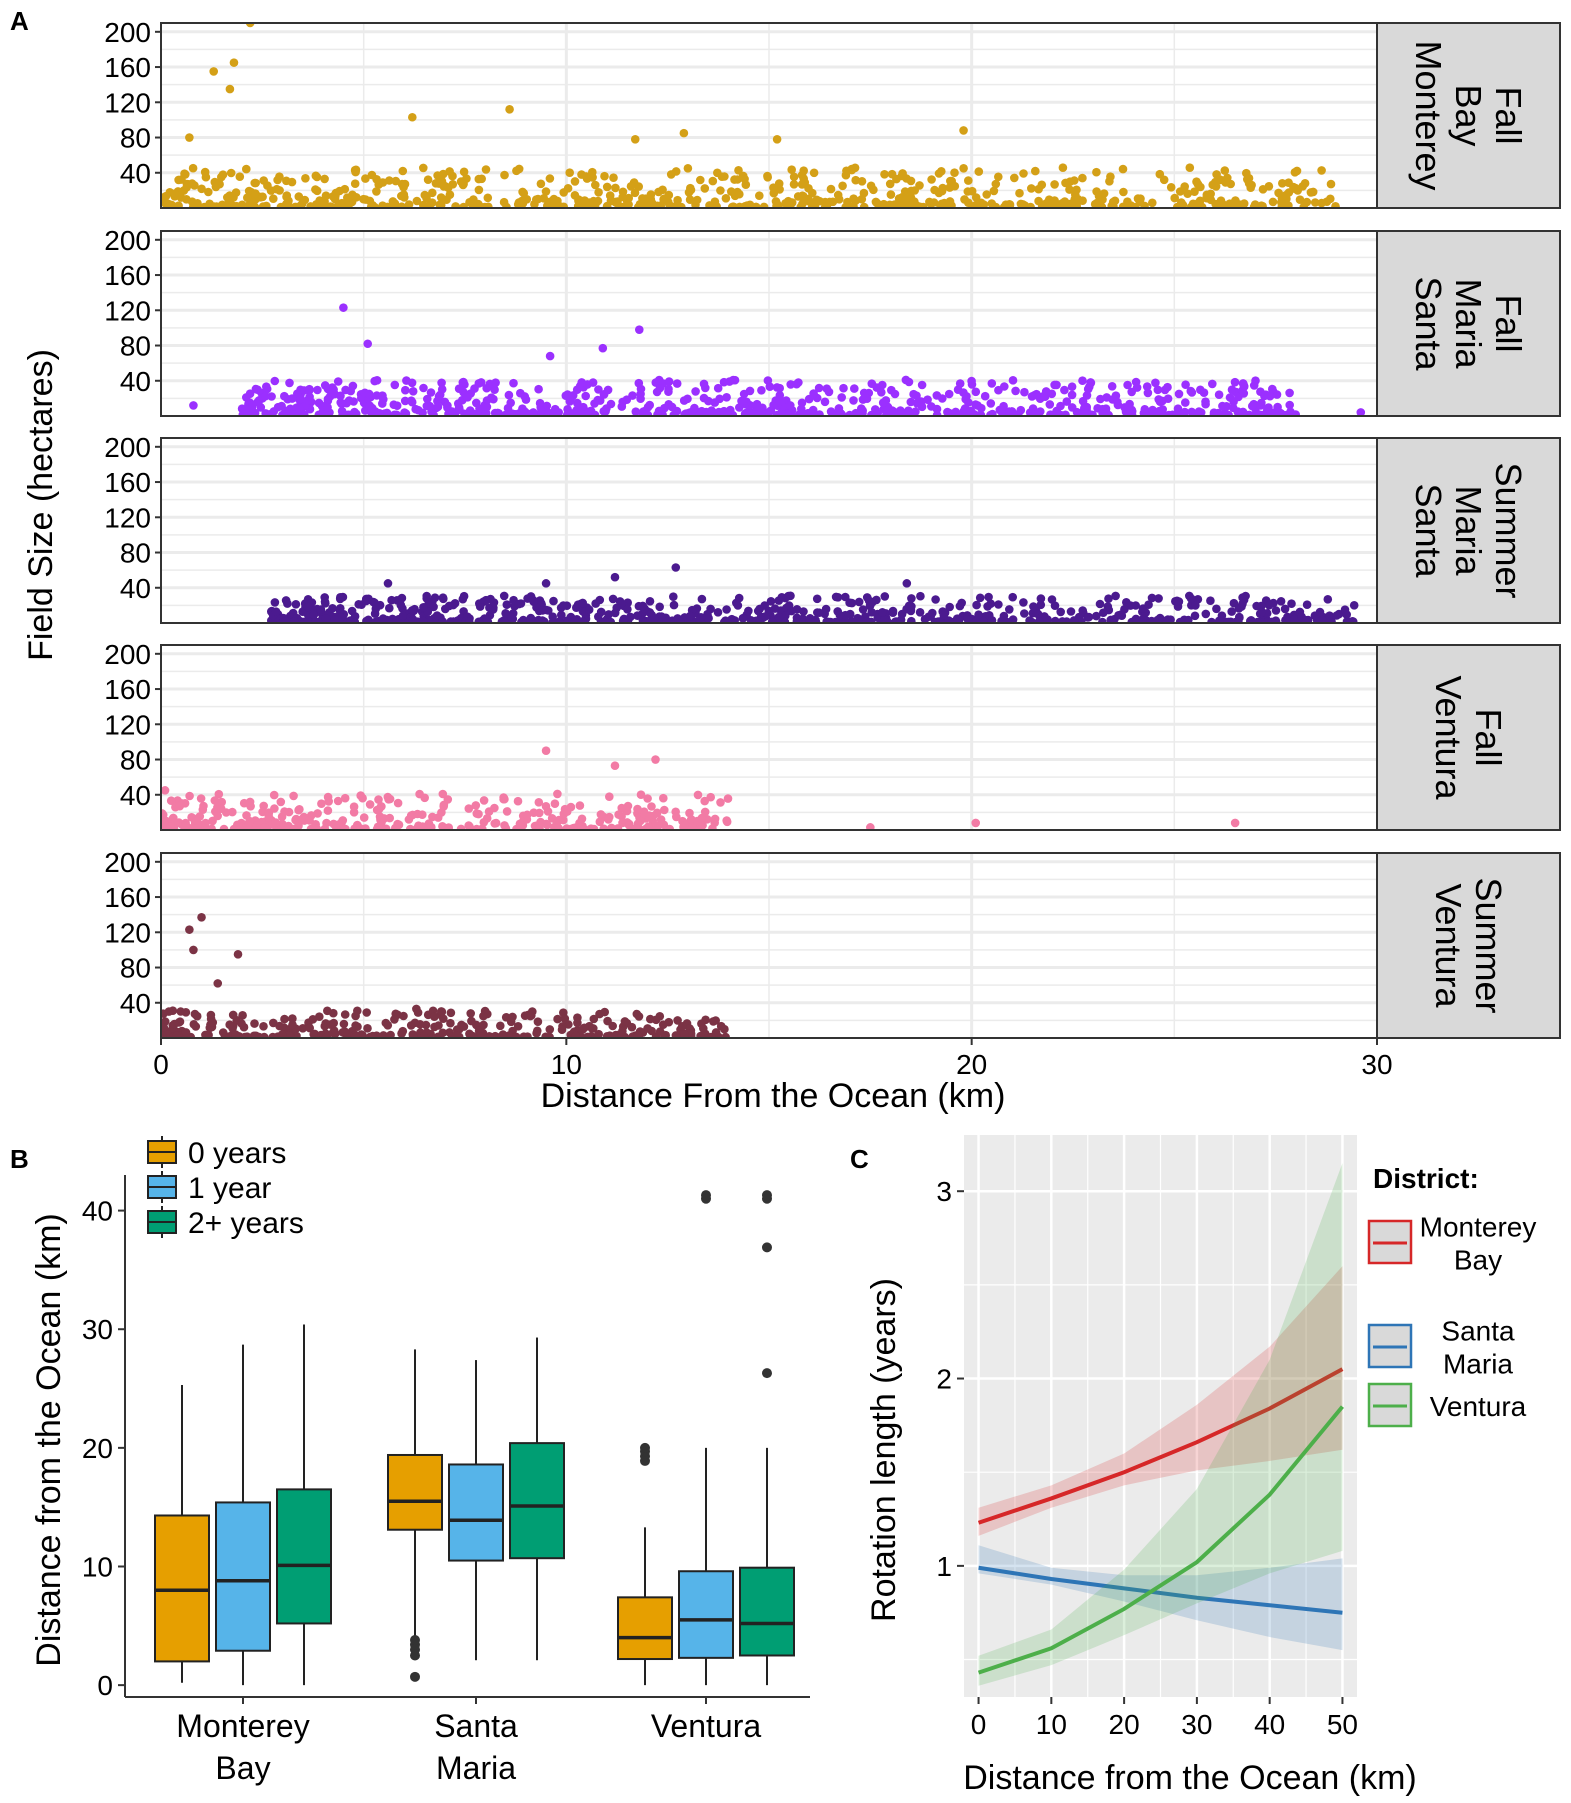 Image resolution: width=1571 pixels, height=1803 pixels. I want to click on y-tick-label: 1, so click(944, 1566).